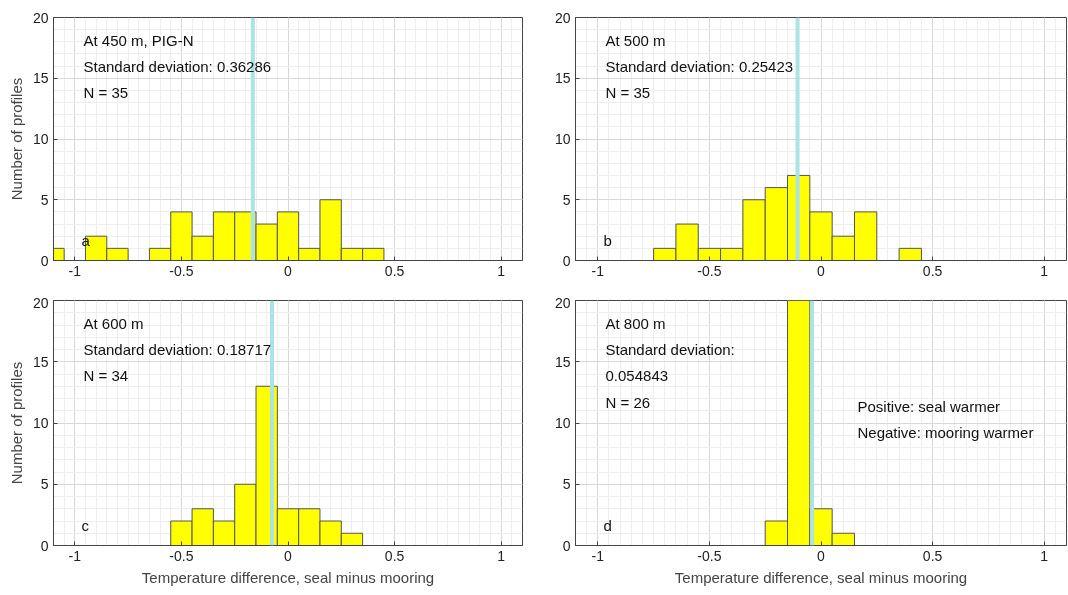  Describe the element at coordinates (670, 362) in the screenshot. I see `annotation: At 800 m Standard deviation: 0.054843 N = 26` at that location.